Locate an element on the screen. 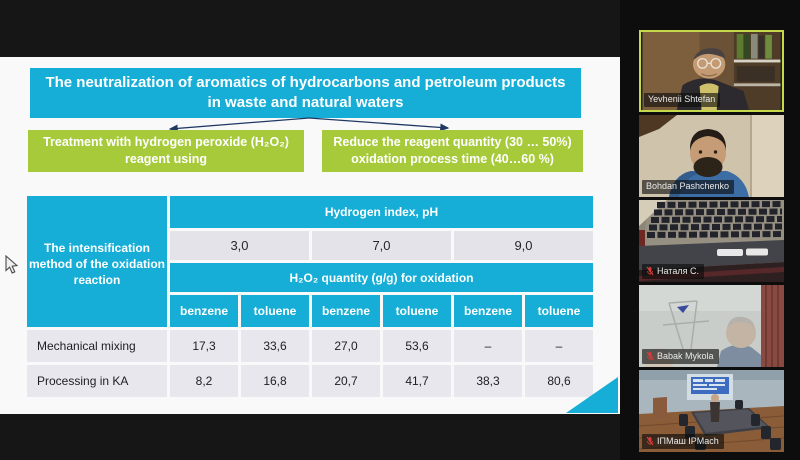 The width and height of the screenshot is (800, 460). ph-value: 9,0 is located at coordinates (523, 245).